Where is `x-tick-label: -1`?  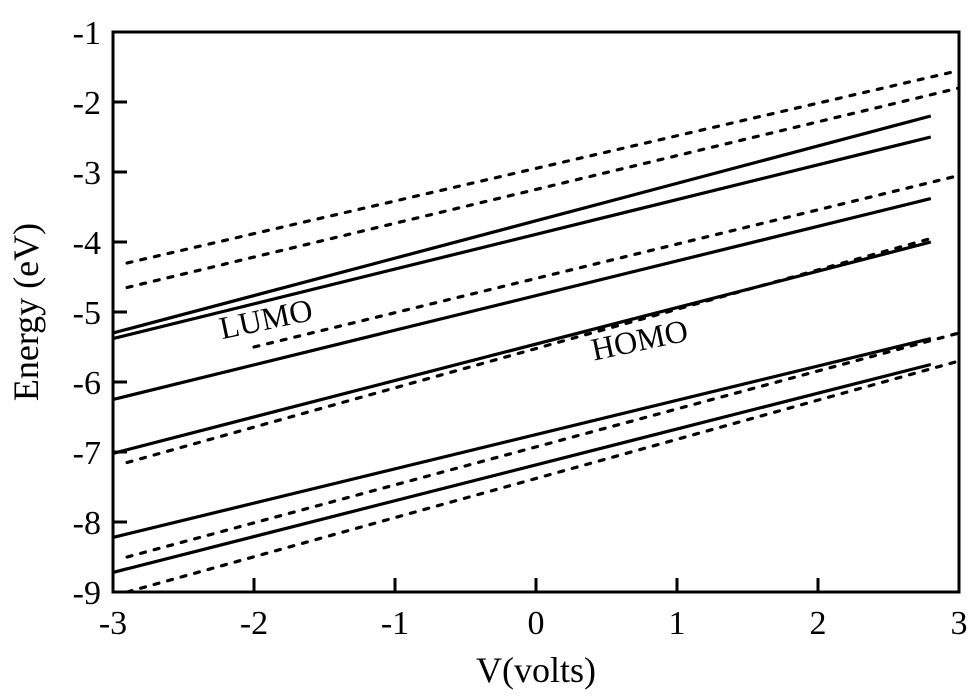 x-tick-label: -1 is located at coordinates (395, 623).